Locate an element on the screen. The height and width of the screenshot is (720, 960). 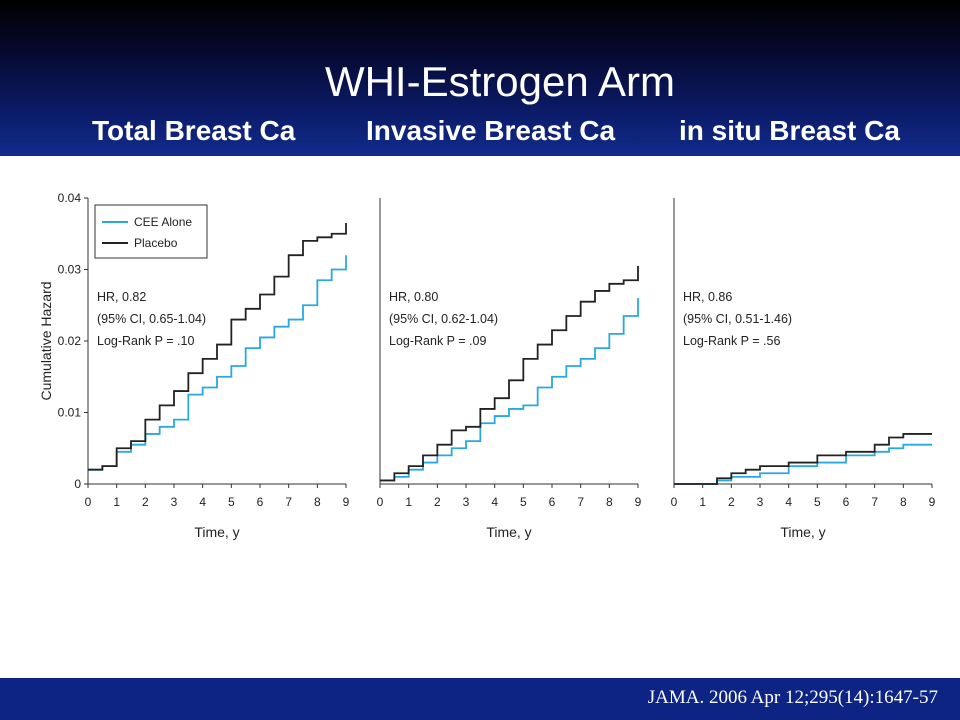
subtitle-total: Total Breast Ca is located at coordinates (194, 130).